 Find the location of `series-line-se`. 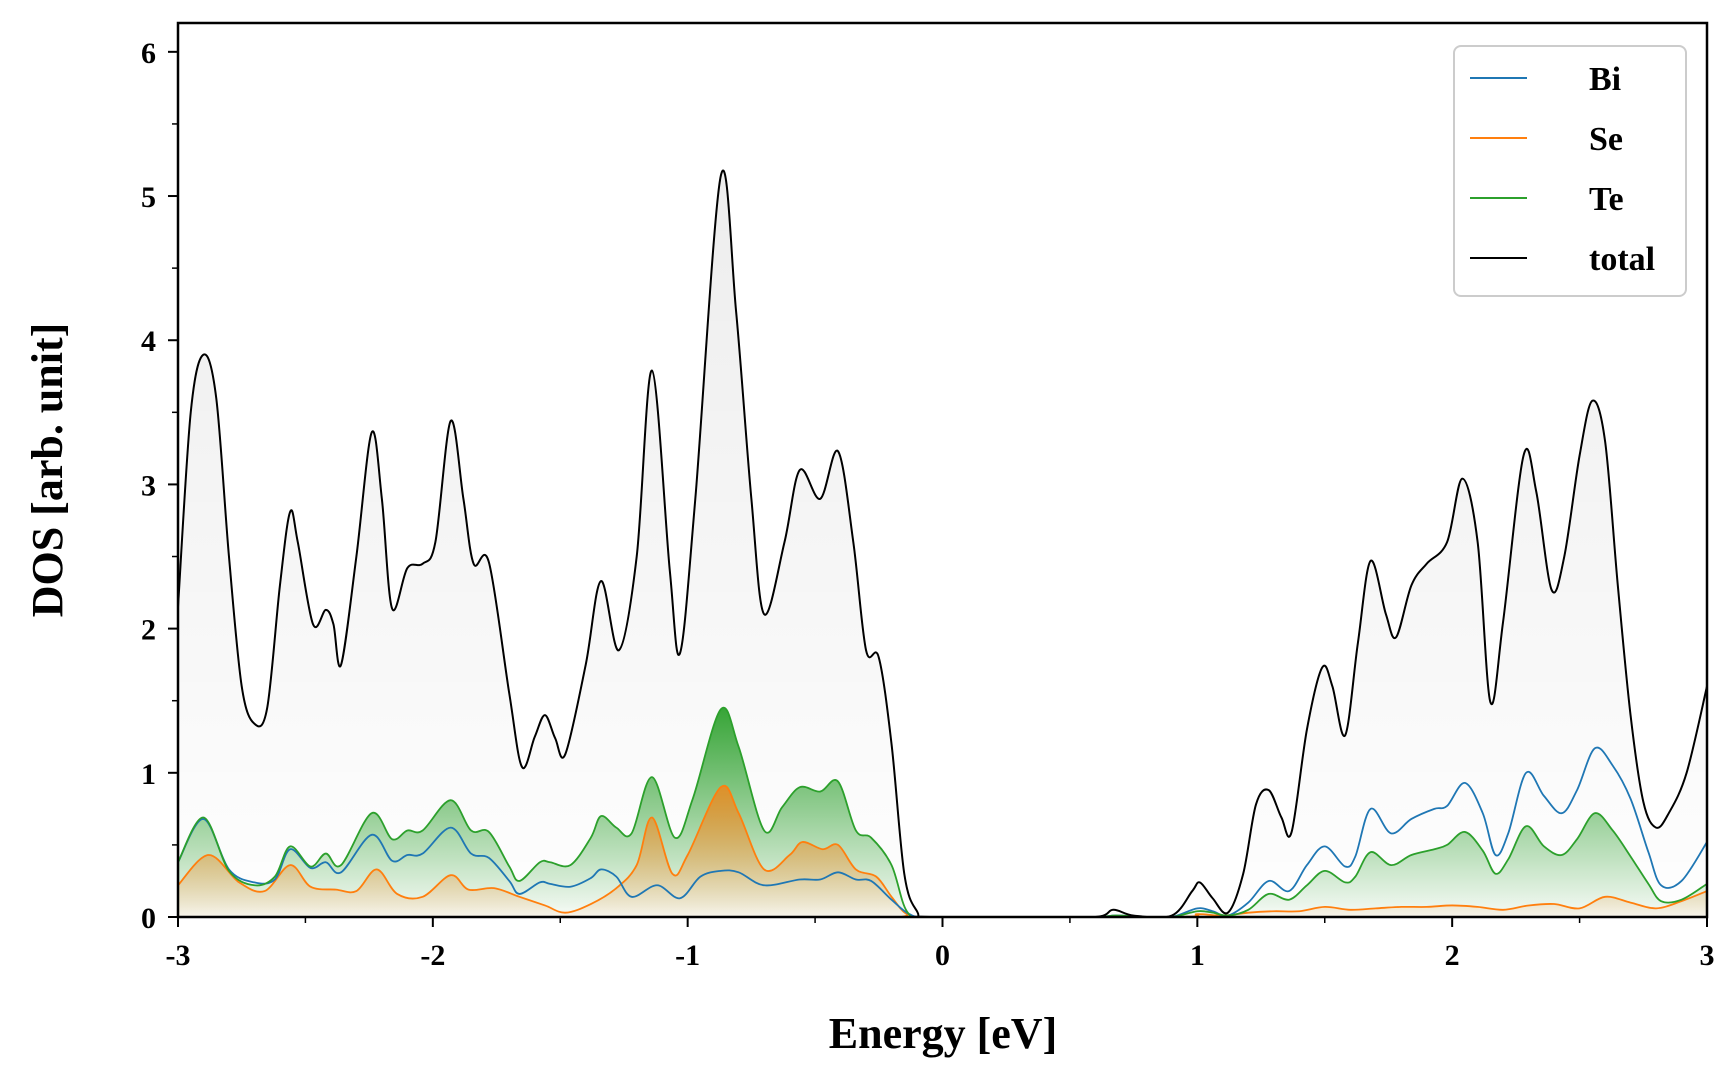

series-line-se is located at coordinates (942, 850).